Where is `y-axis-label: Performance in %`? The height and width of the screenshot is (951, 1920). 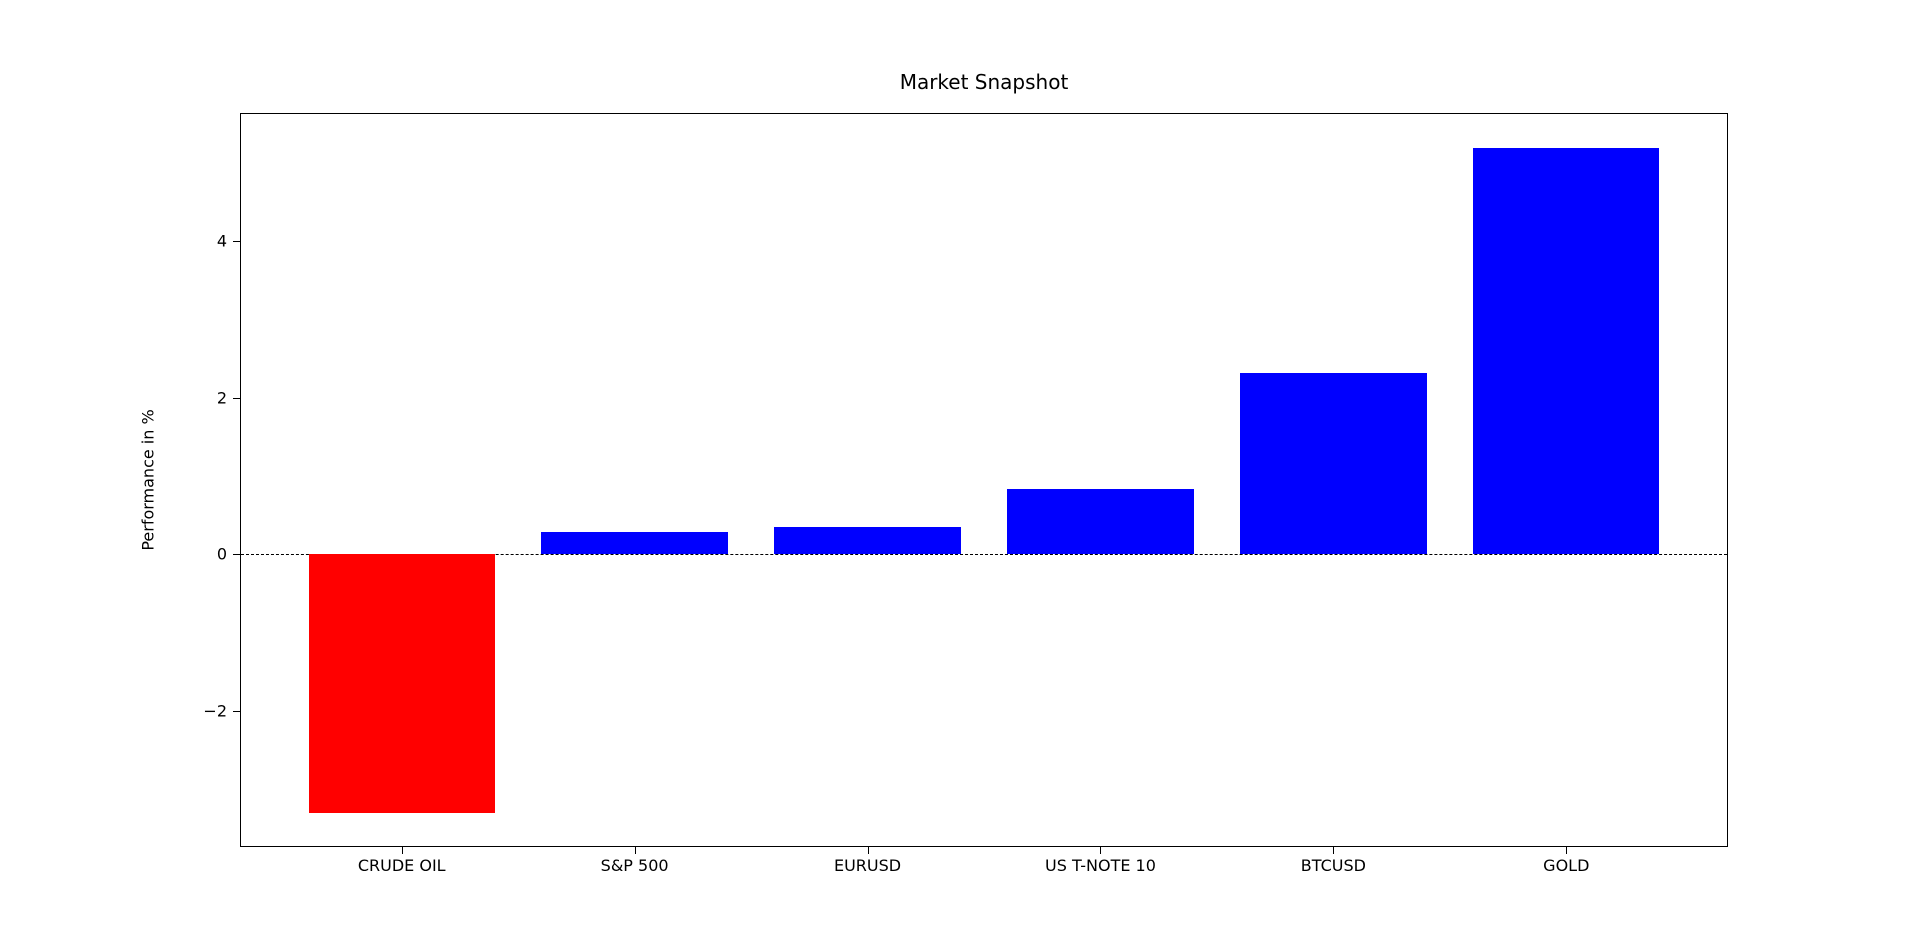 y-axis-label: Performance in % is located at coordinates (148, 480).